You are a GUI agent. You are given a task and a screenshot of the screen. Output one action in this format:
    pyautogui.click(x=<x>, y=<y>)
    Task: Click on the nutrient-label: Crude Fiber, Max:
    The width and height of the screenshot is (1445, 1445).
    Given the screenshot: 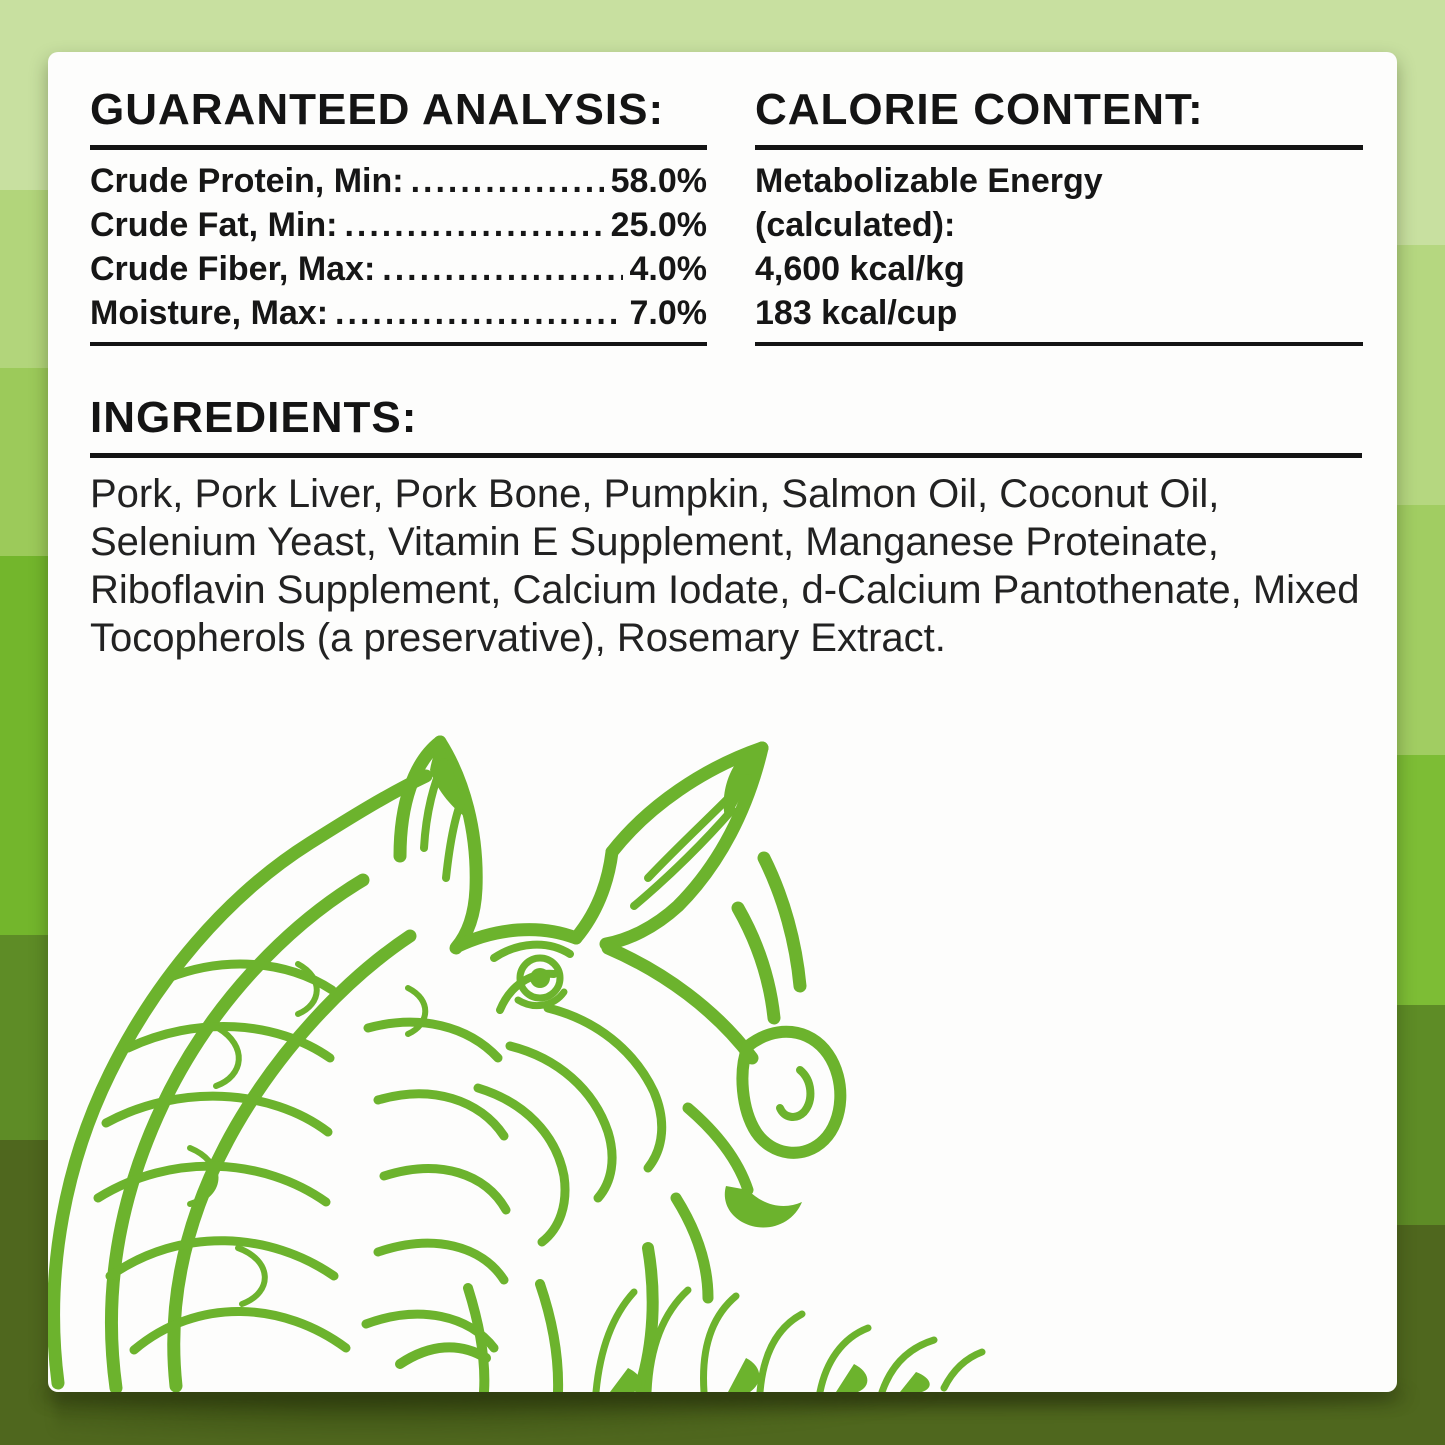 What is the action you would take?
    pyautogui.click(x=233, y=269)
    